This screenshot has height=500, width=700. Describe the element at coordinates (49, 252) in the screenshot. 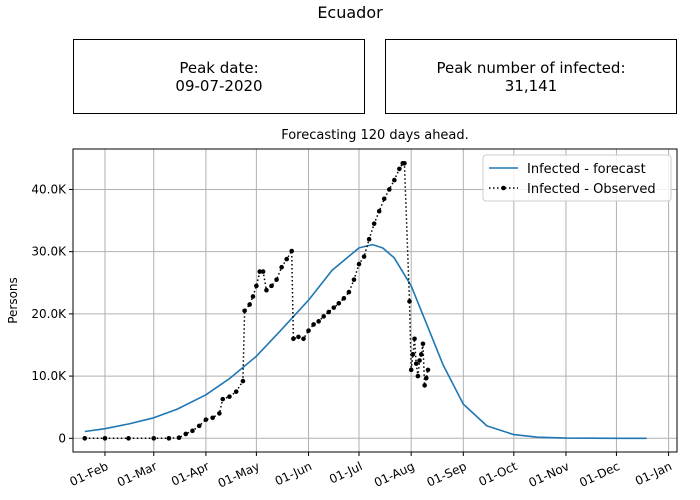

I see `y-tick-label: 30.0K` at that location.